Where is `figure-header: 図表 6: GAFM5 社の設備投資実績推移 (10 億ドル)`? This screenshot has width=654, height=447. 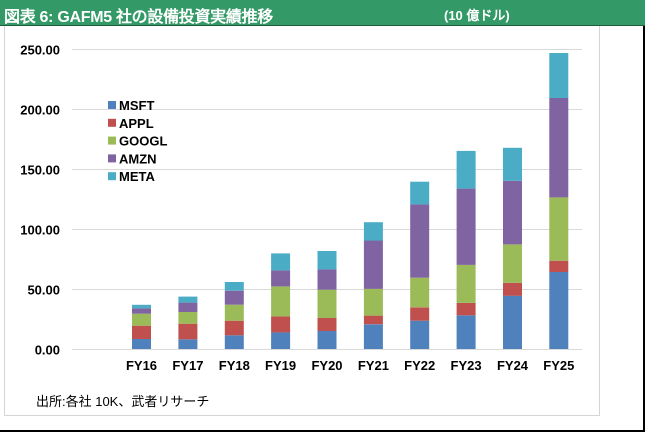 figure-header: 図表 6: GAFM5 社の設備投資実績推移 (10 億ドル) is located at coordinates (322, 13).